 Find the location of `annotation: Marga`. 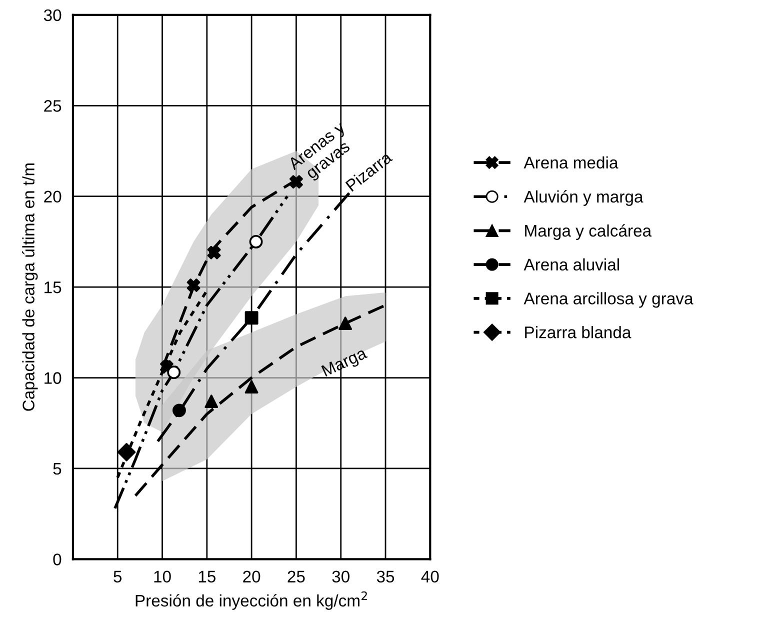

annotation: Marga is located at coordinates (345, 363).